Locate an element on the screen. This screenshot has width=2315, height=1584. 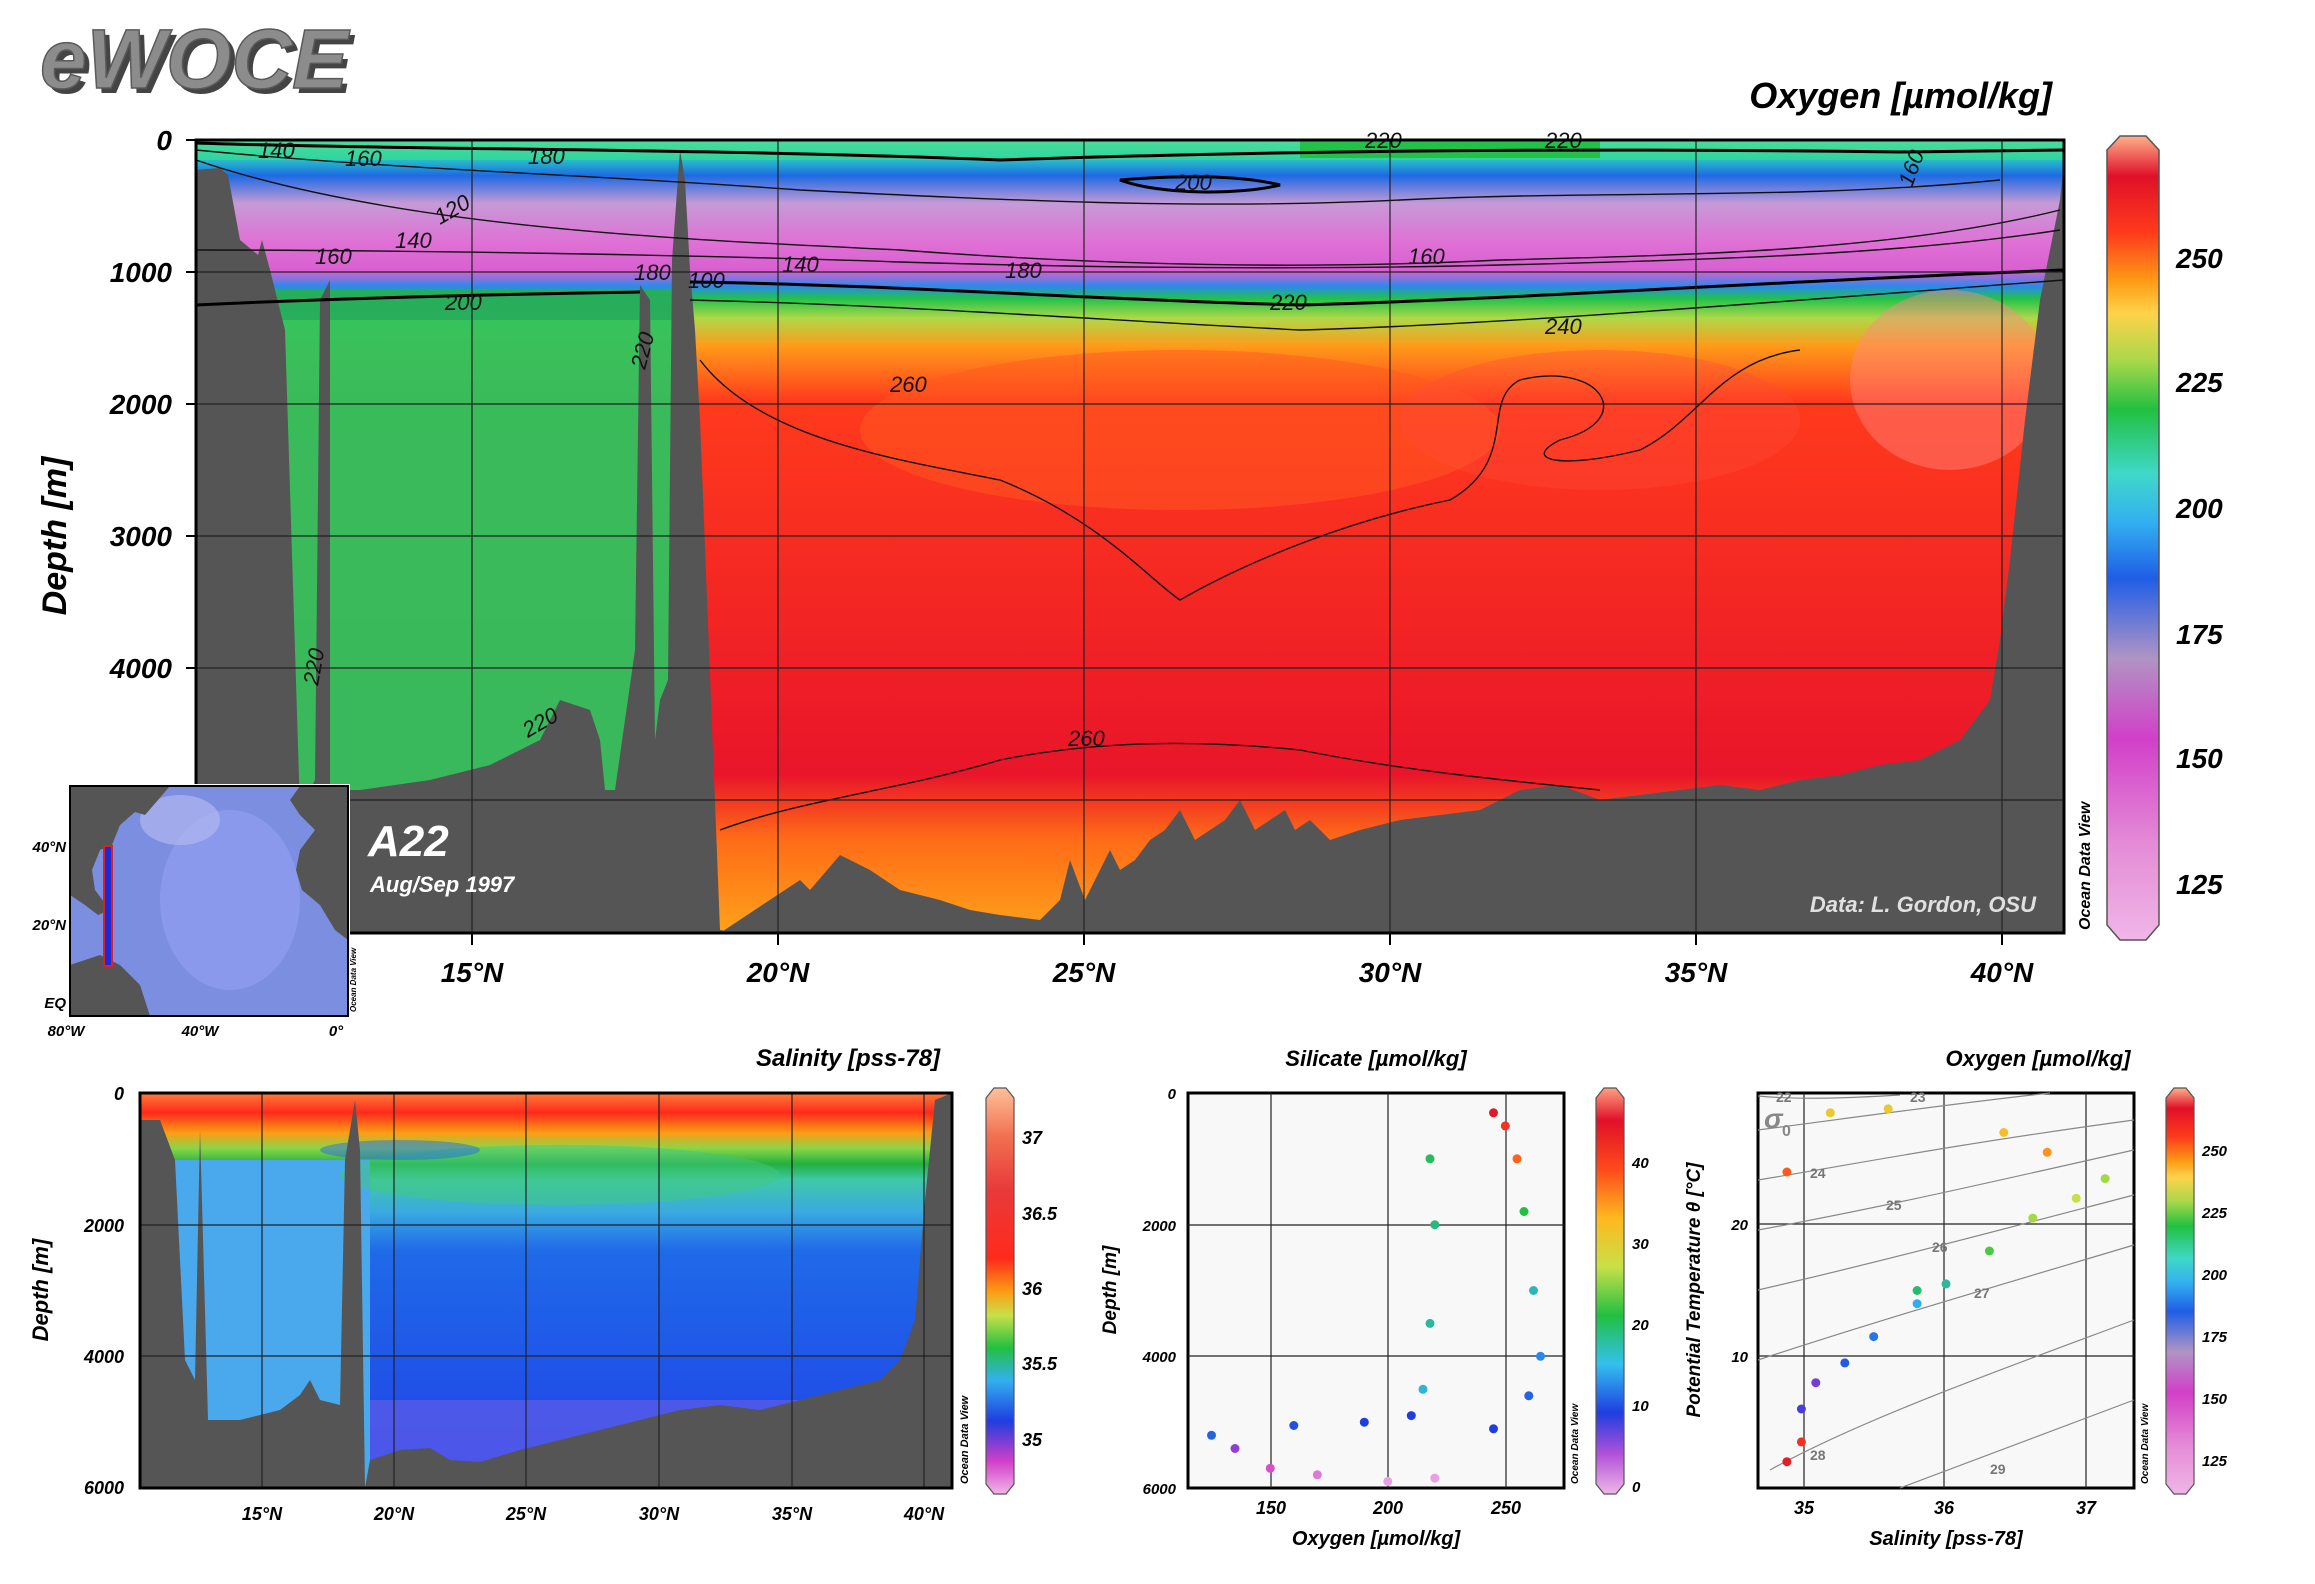
svg-text: 22 is located at coordinates (1784, 1097).